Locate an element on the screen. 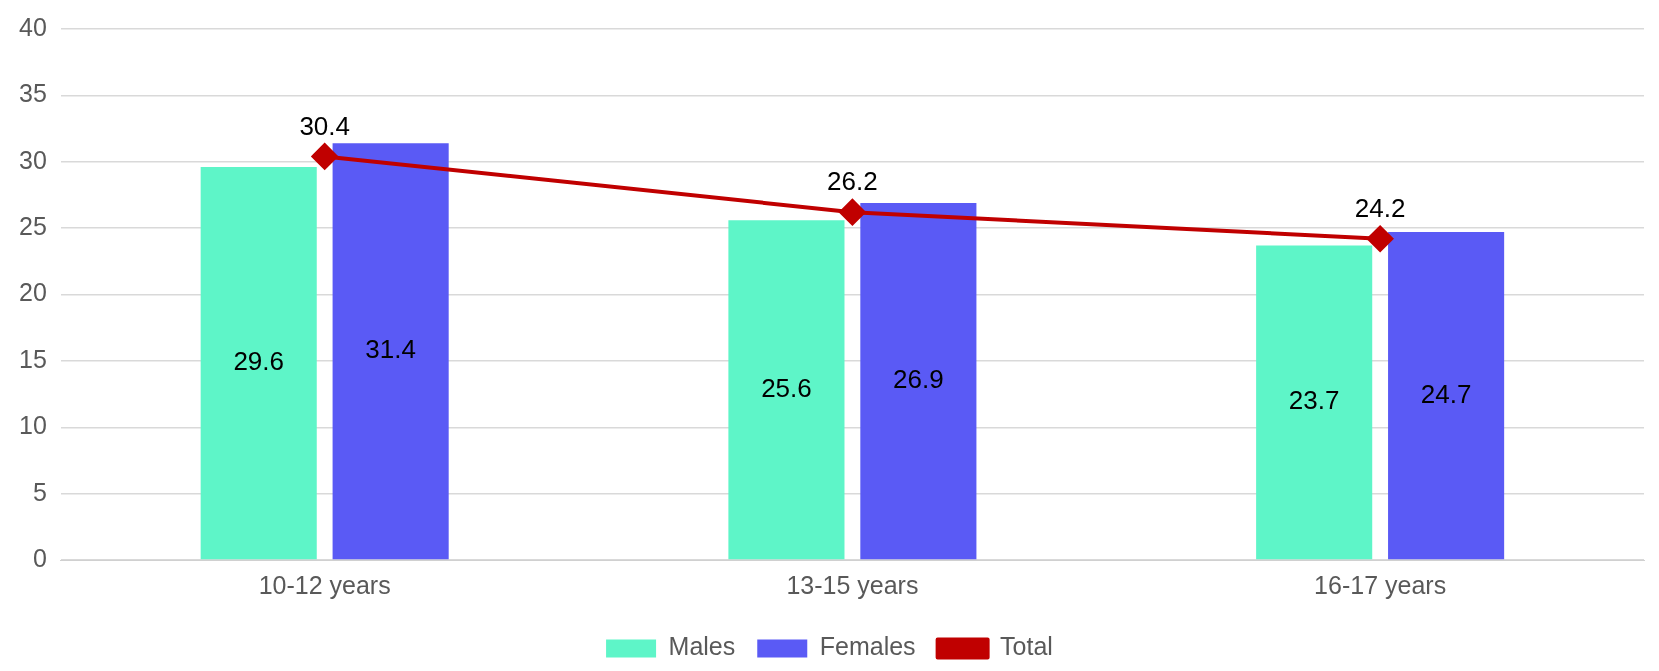 This screenshot has height=671, width=1659. data-label: 29.6 is located at coordinates (259, 361).